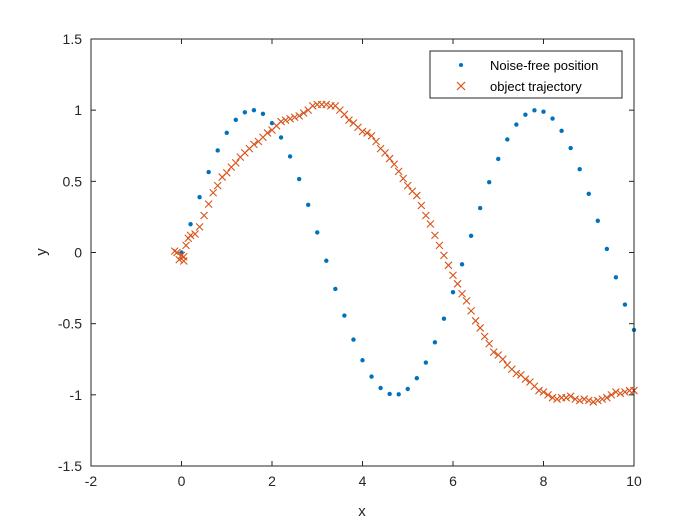 Image resolution: width=700 pixels, height=525 pixels. What do you see at coordinates (363, 481) in the screenshot?
I see `x-tick-label: 4` at bounding box center [363, 481].